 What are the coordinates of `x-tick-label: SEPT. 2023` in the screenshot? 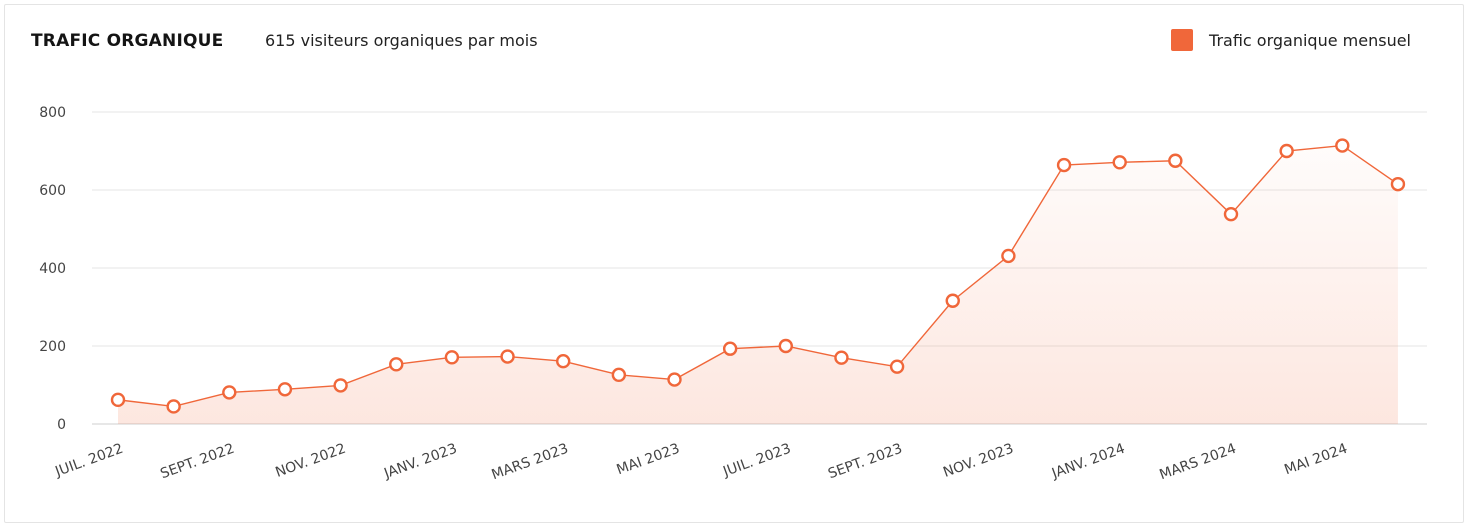 It's located at (865, 462).